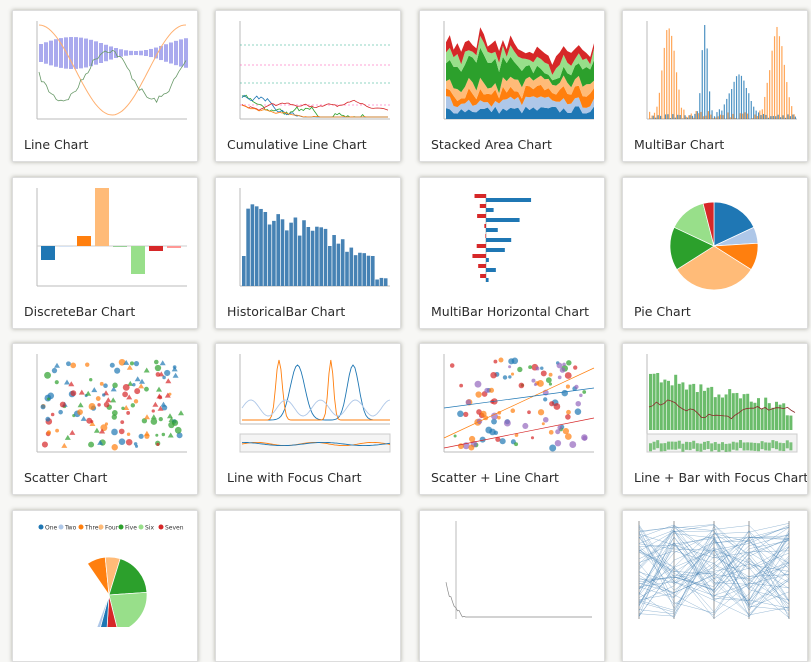 The width and height of the screenshot is (811, 662). I want to click on gallery-card: Line Chart, so click(105, 86).